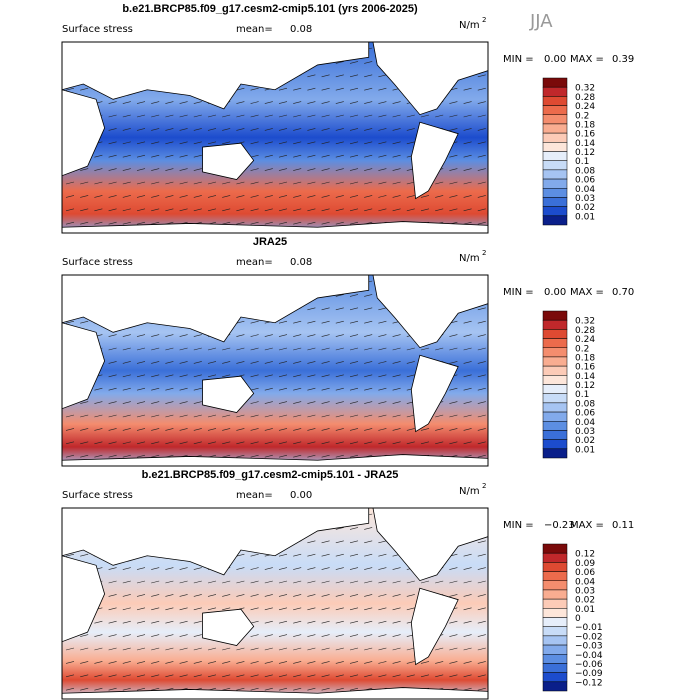 Image resolution: width=700 pixels, height=700 pixels. What do you see at coordinates (585, 573) in the screenshot?
I see `colorbar-label: 0.06` at bounding box center [585, 573].